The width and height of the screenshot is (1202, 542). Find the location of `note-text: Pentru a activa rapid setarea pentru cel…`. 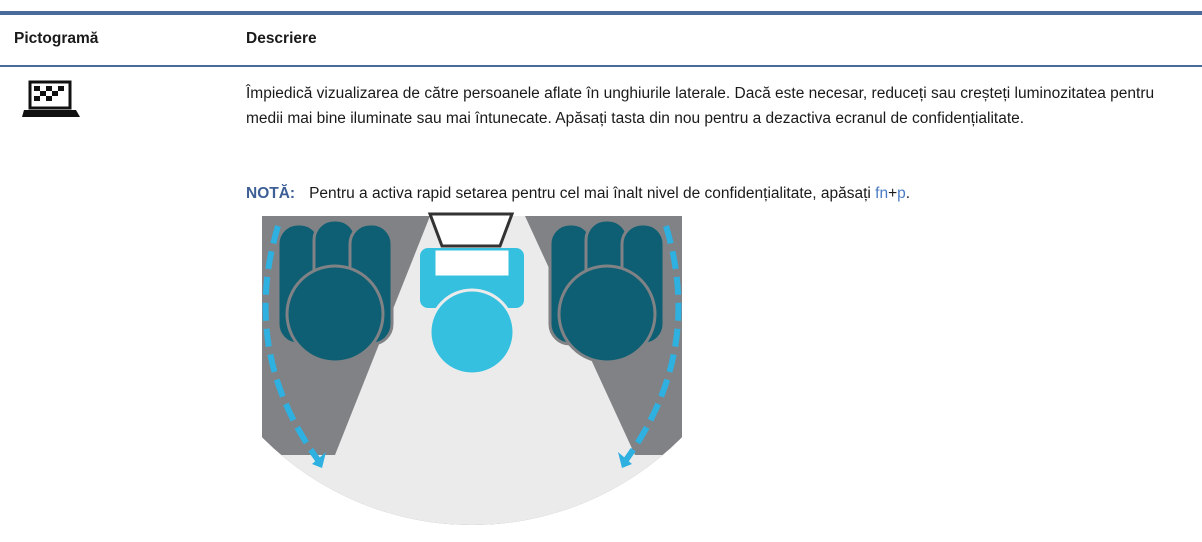

note-text: Pentru a activa rapid setarea pentru cel… is located at coordinates (590, 193).